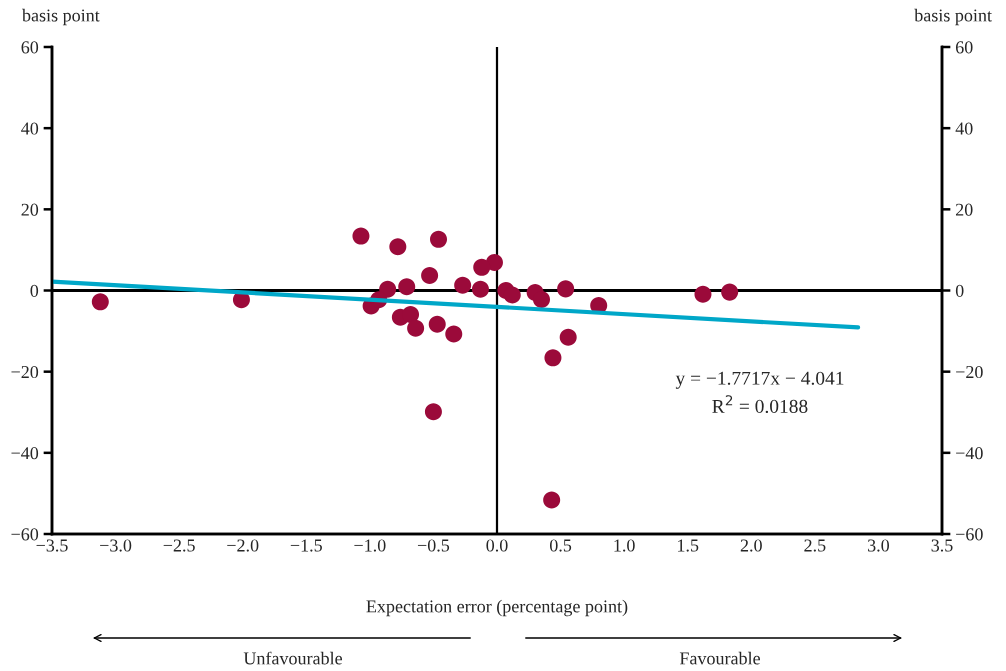  What do you see at coordinates (497, 608) in the screenshot?
I see `x-axis-title: Expectation error (percentage point)` at bounding box center [497, 608].